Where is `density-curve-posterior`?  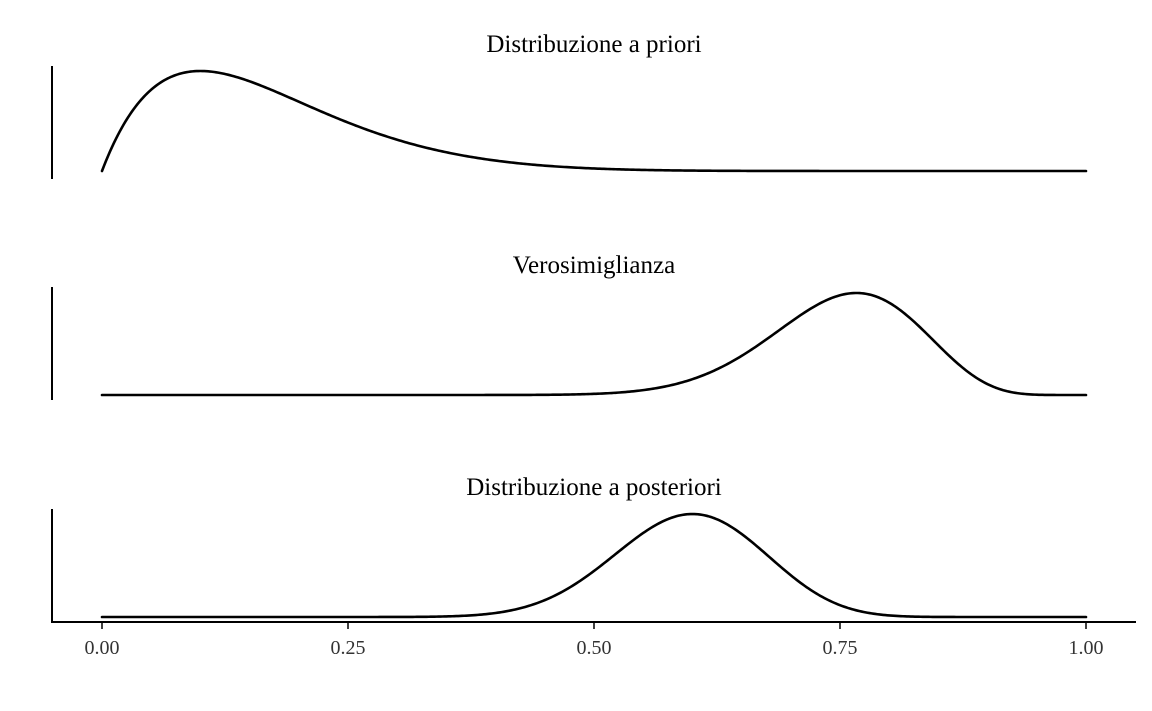
density-curve-posterior is located at coordinates (594, 565).